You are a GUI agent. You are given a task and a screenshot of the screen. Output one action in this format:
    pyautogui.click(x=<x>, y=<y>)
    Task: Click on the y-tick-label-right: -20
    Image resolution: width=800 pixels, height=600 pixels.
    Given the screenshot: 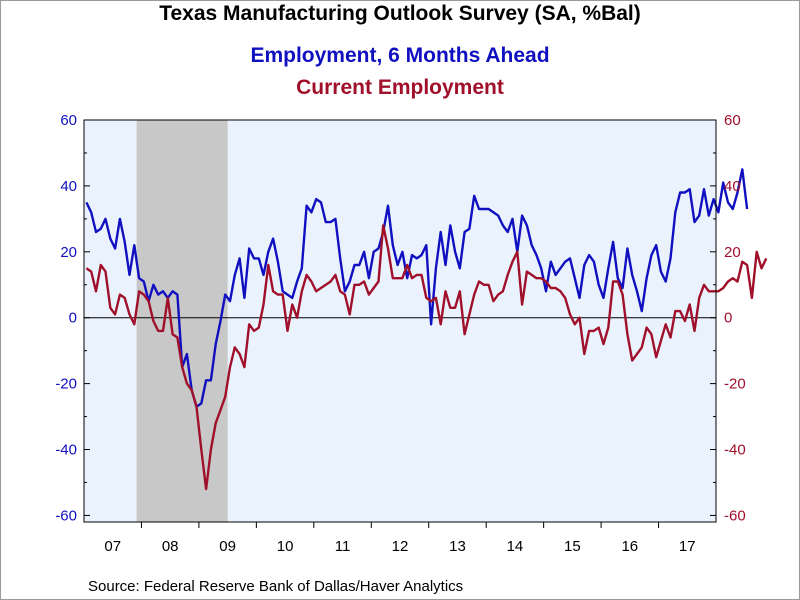 What is the action you would take?
    pyautogui.click(x=735, y=384)
    